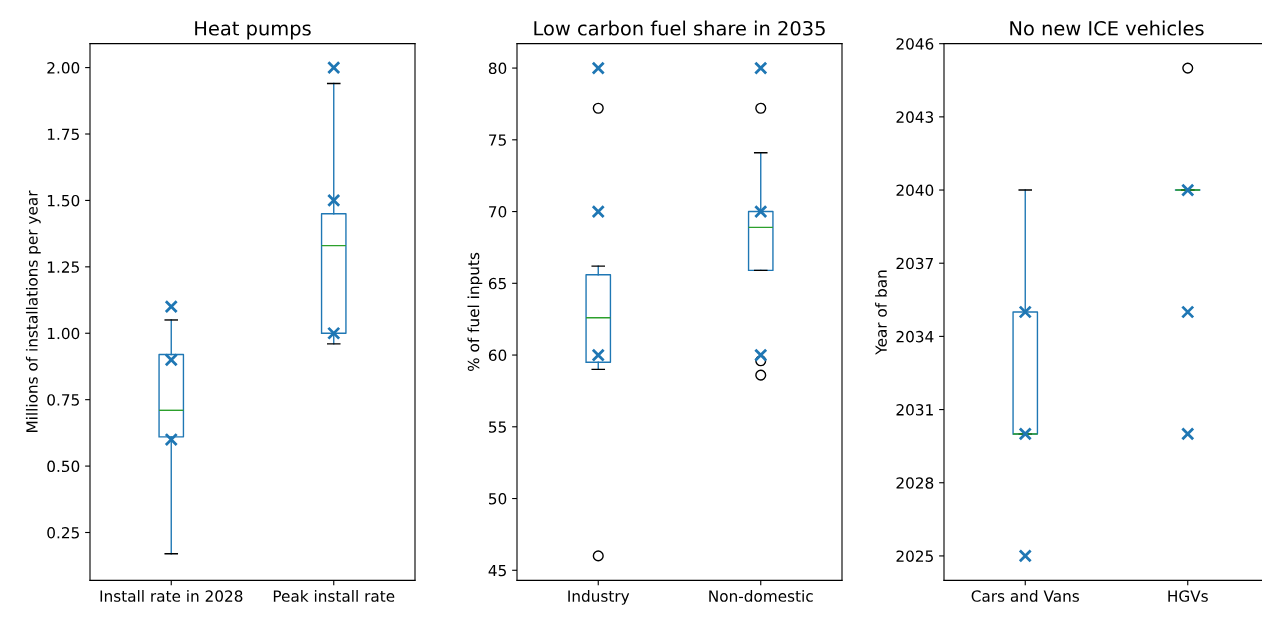 Image resolution: width=1262 pixels, height=624 pixels. Describe the element at coordinates (497, 68) in the screenshot. I see `y-tick-label: 80` at that location.